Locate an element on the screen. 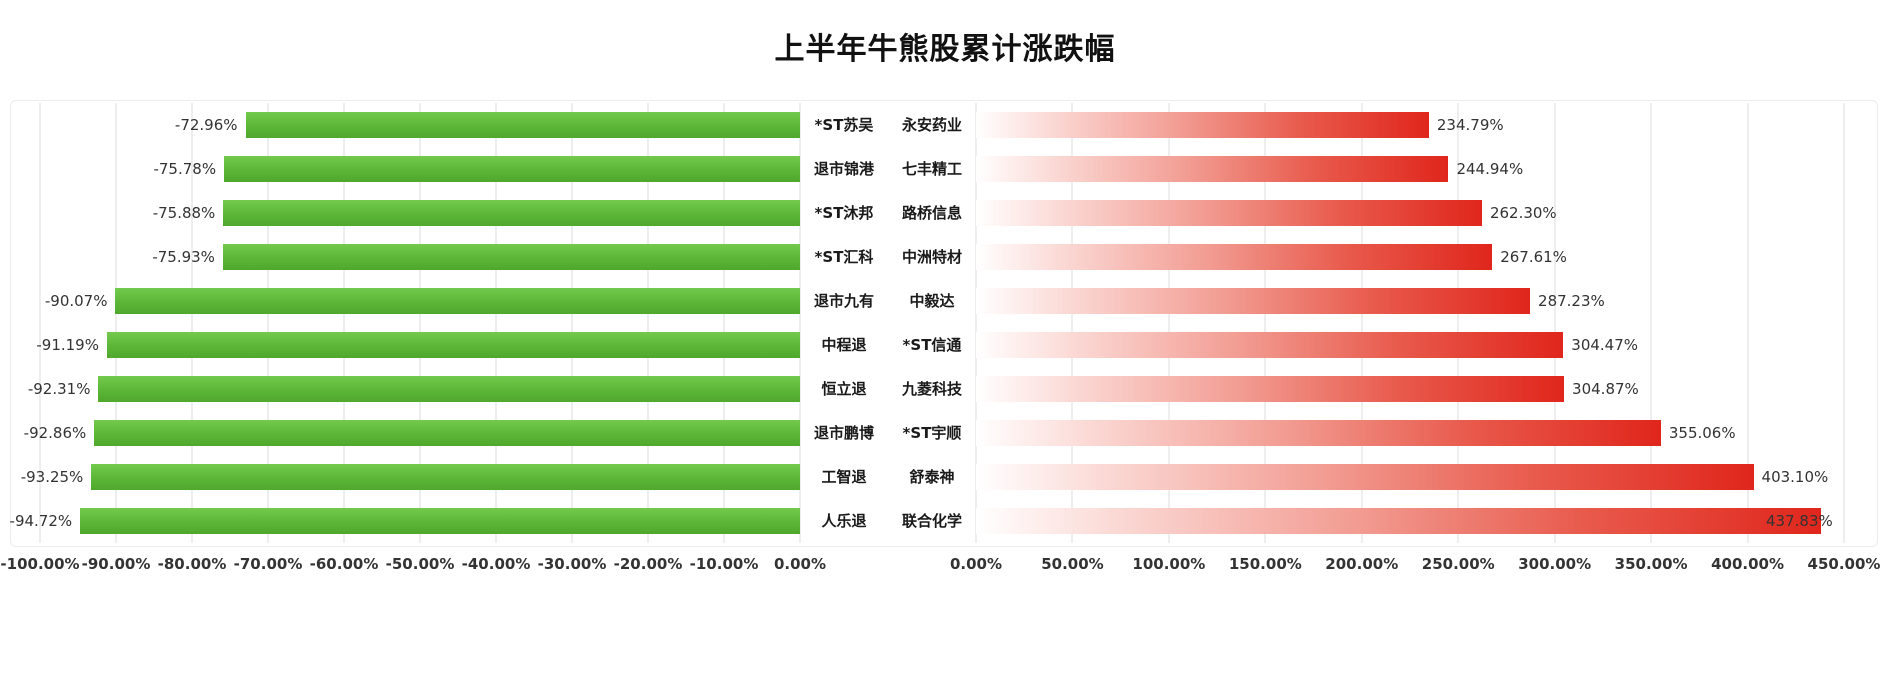  category-label: *ST信通 is located at coordinates (932, 345).